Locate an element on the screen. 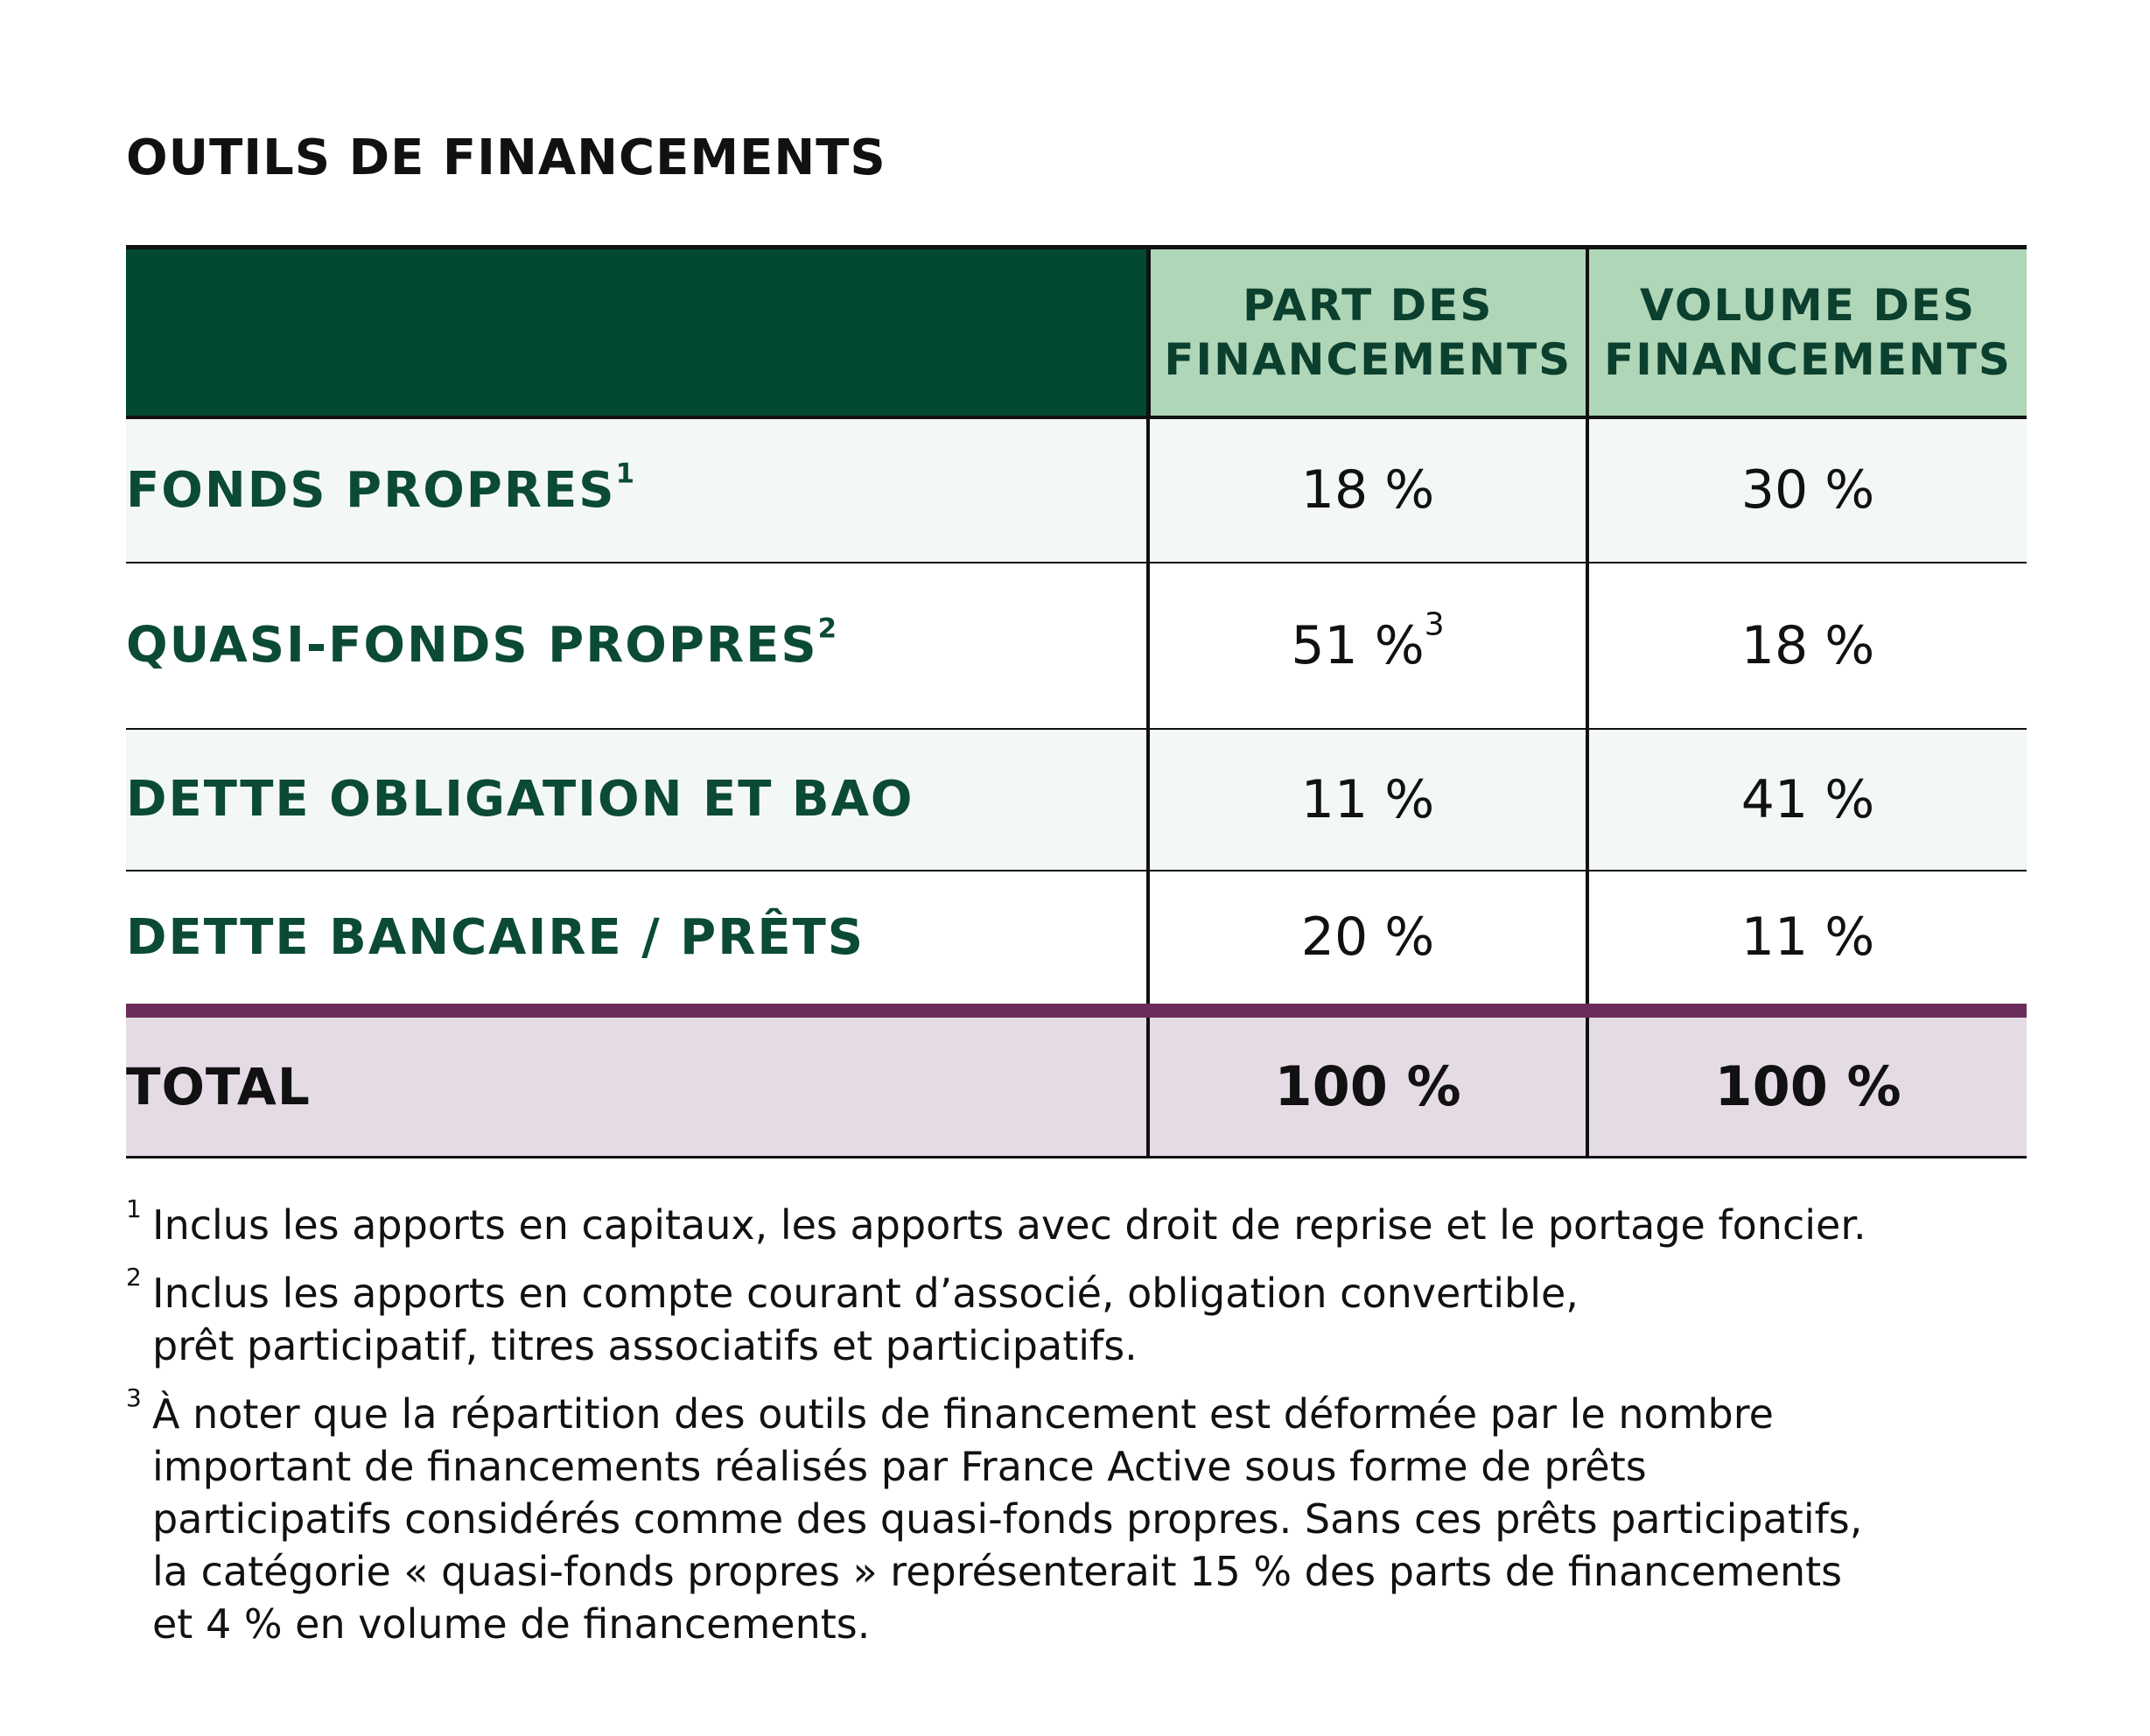 The width and height of the screenshot is (2150, 1736). row-part-value: 51 %3 is located at coordinates (1368, 646).